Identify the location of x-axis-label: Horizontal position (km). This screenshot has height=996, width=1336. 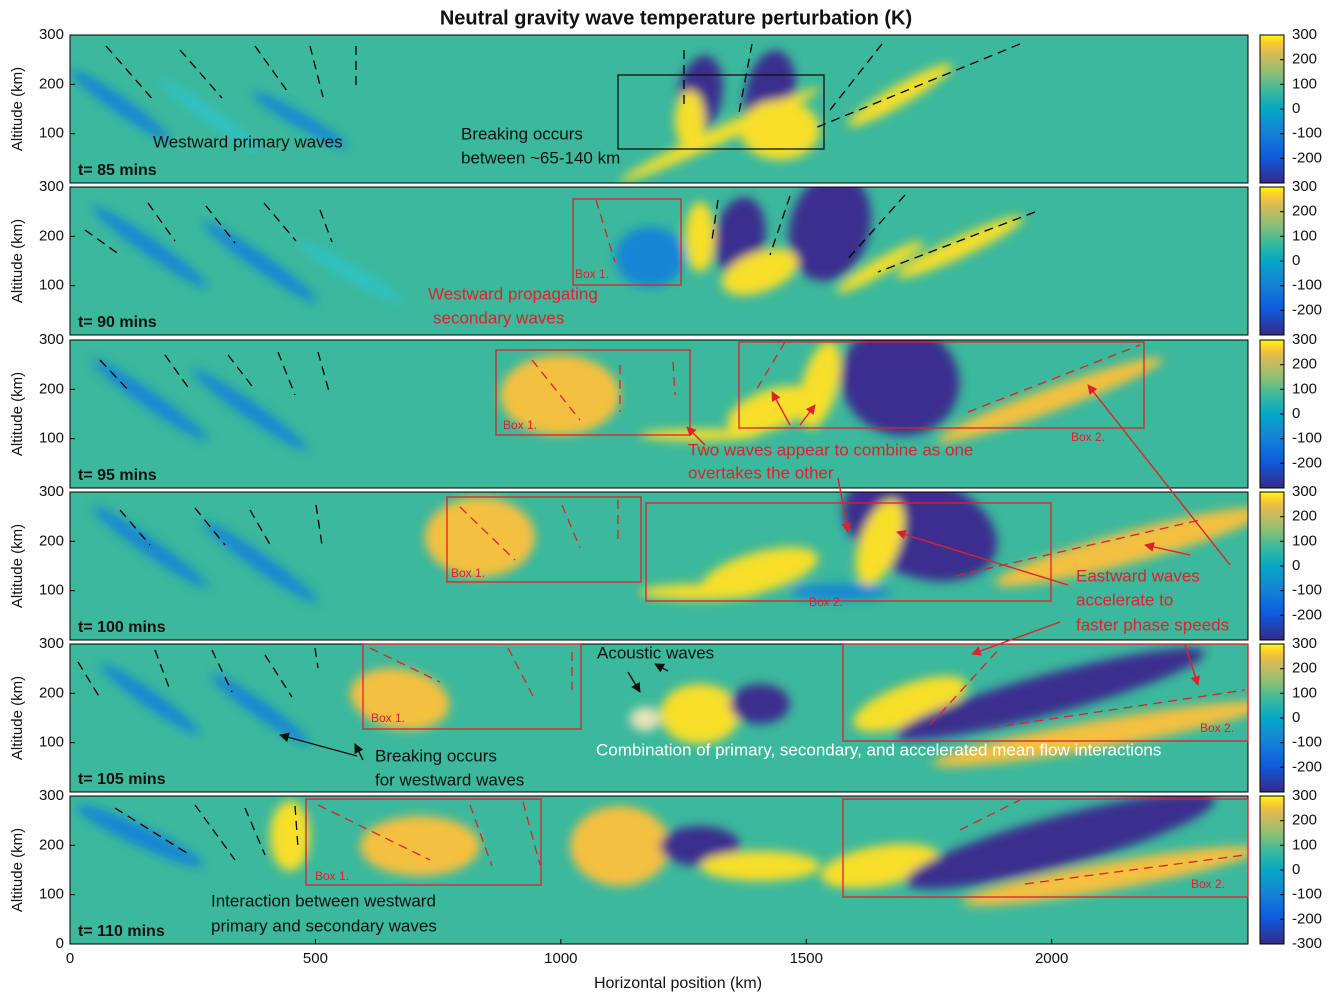
(678, 983).